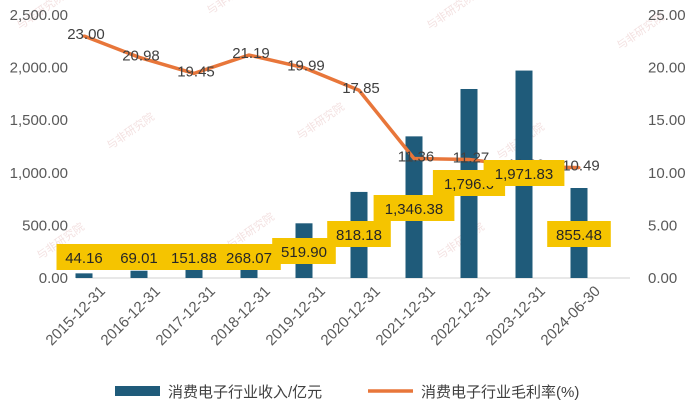  I want to click on revenue-data-label: 268.07, so click(249, 257).